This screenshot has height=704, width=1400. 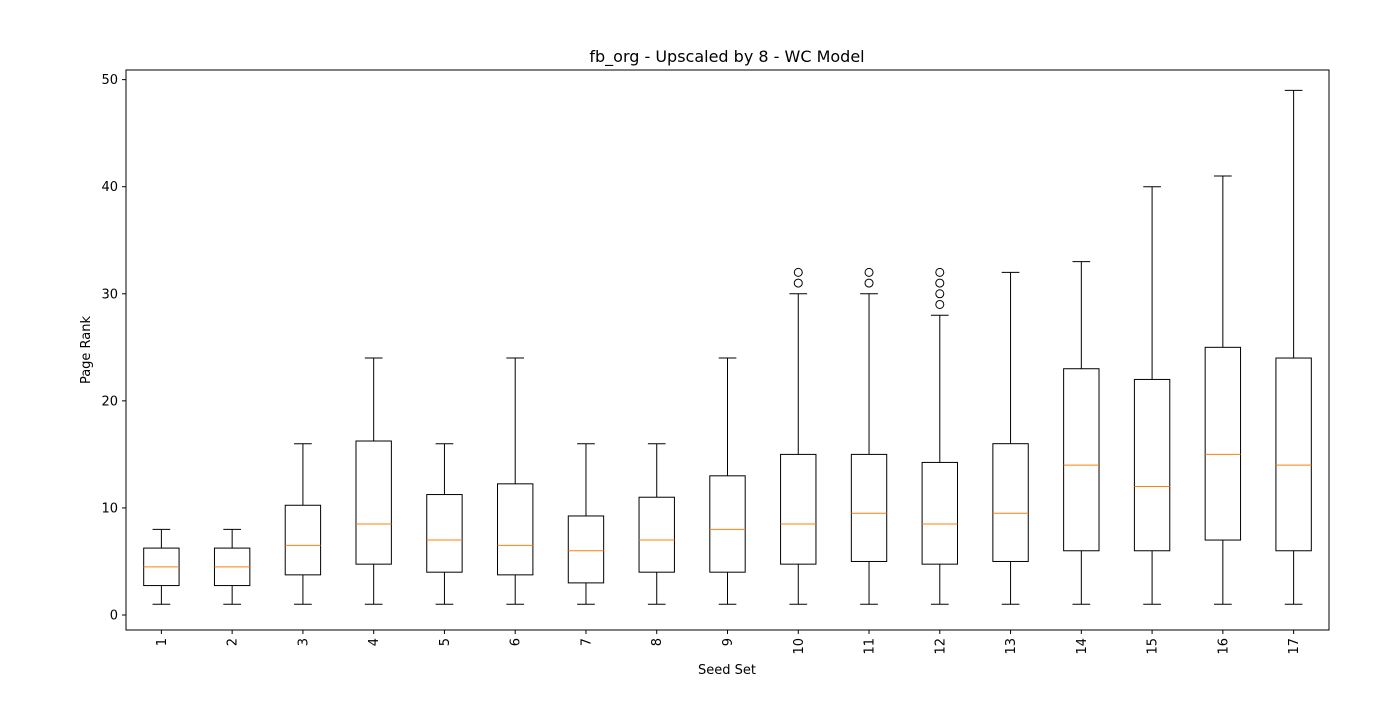 I want to click on x-tick-label: 8, so click(x=657, y=642).